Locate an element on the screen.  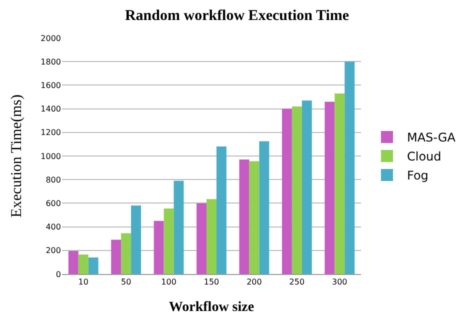
x-tick-label: 10 is located at coordinates (83, 282).